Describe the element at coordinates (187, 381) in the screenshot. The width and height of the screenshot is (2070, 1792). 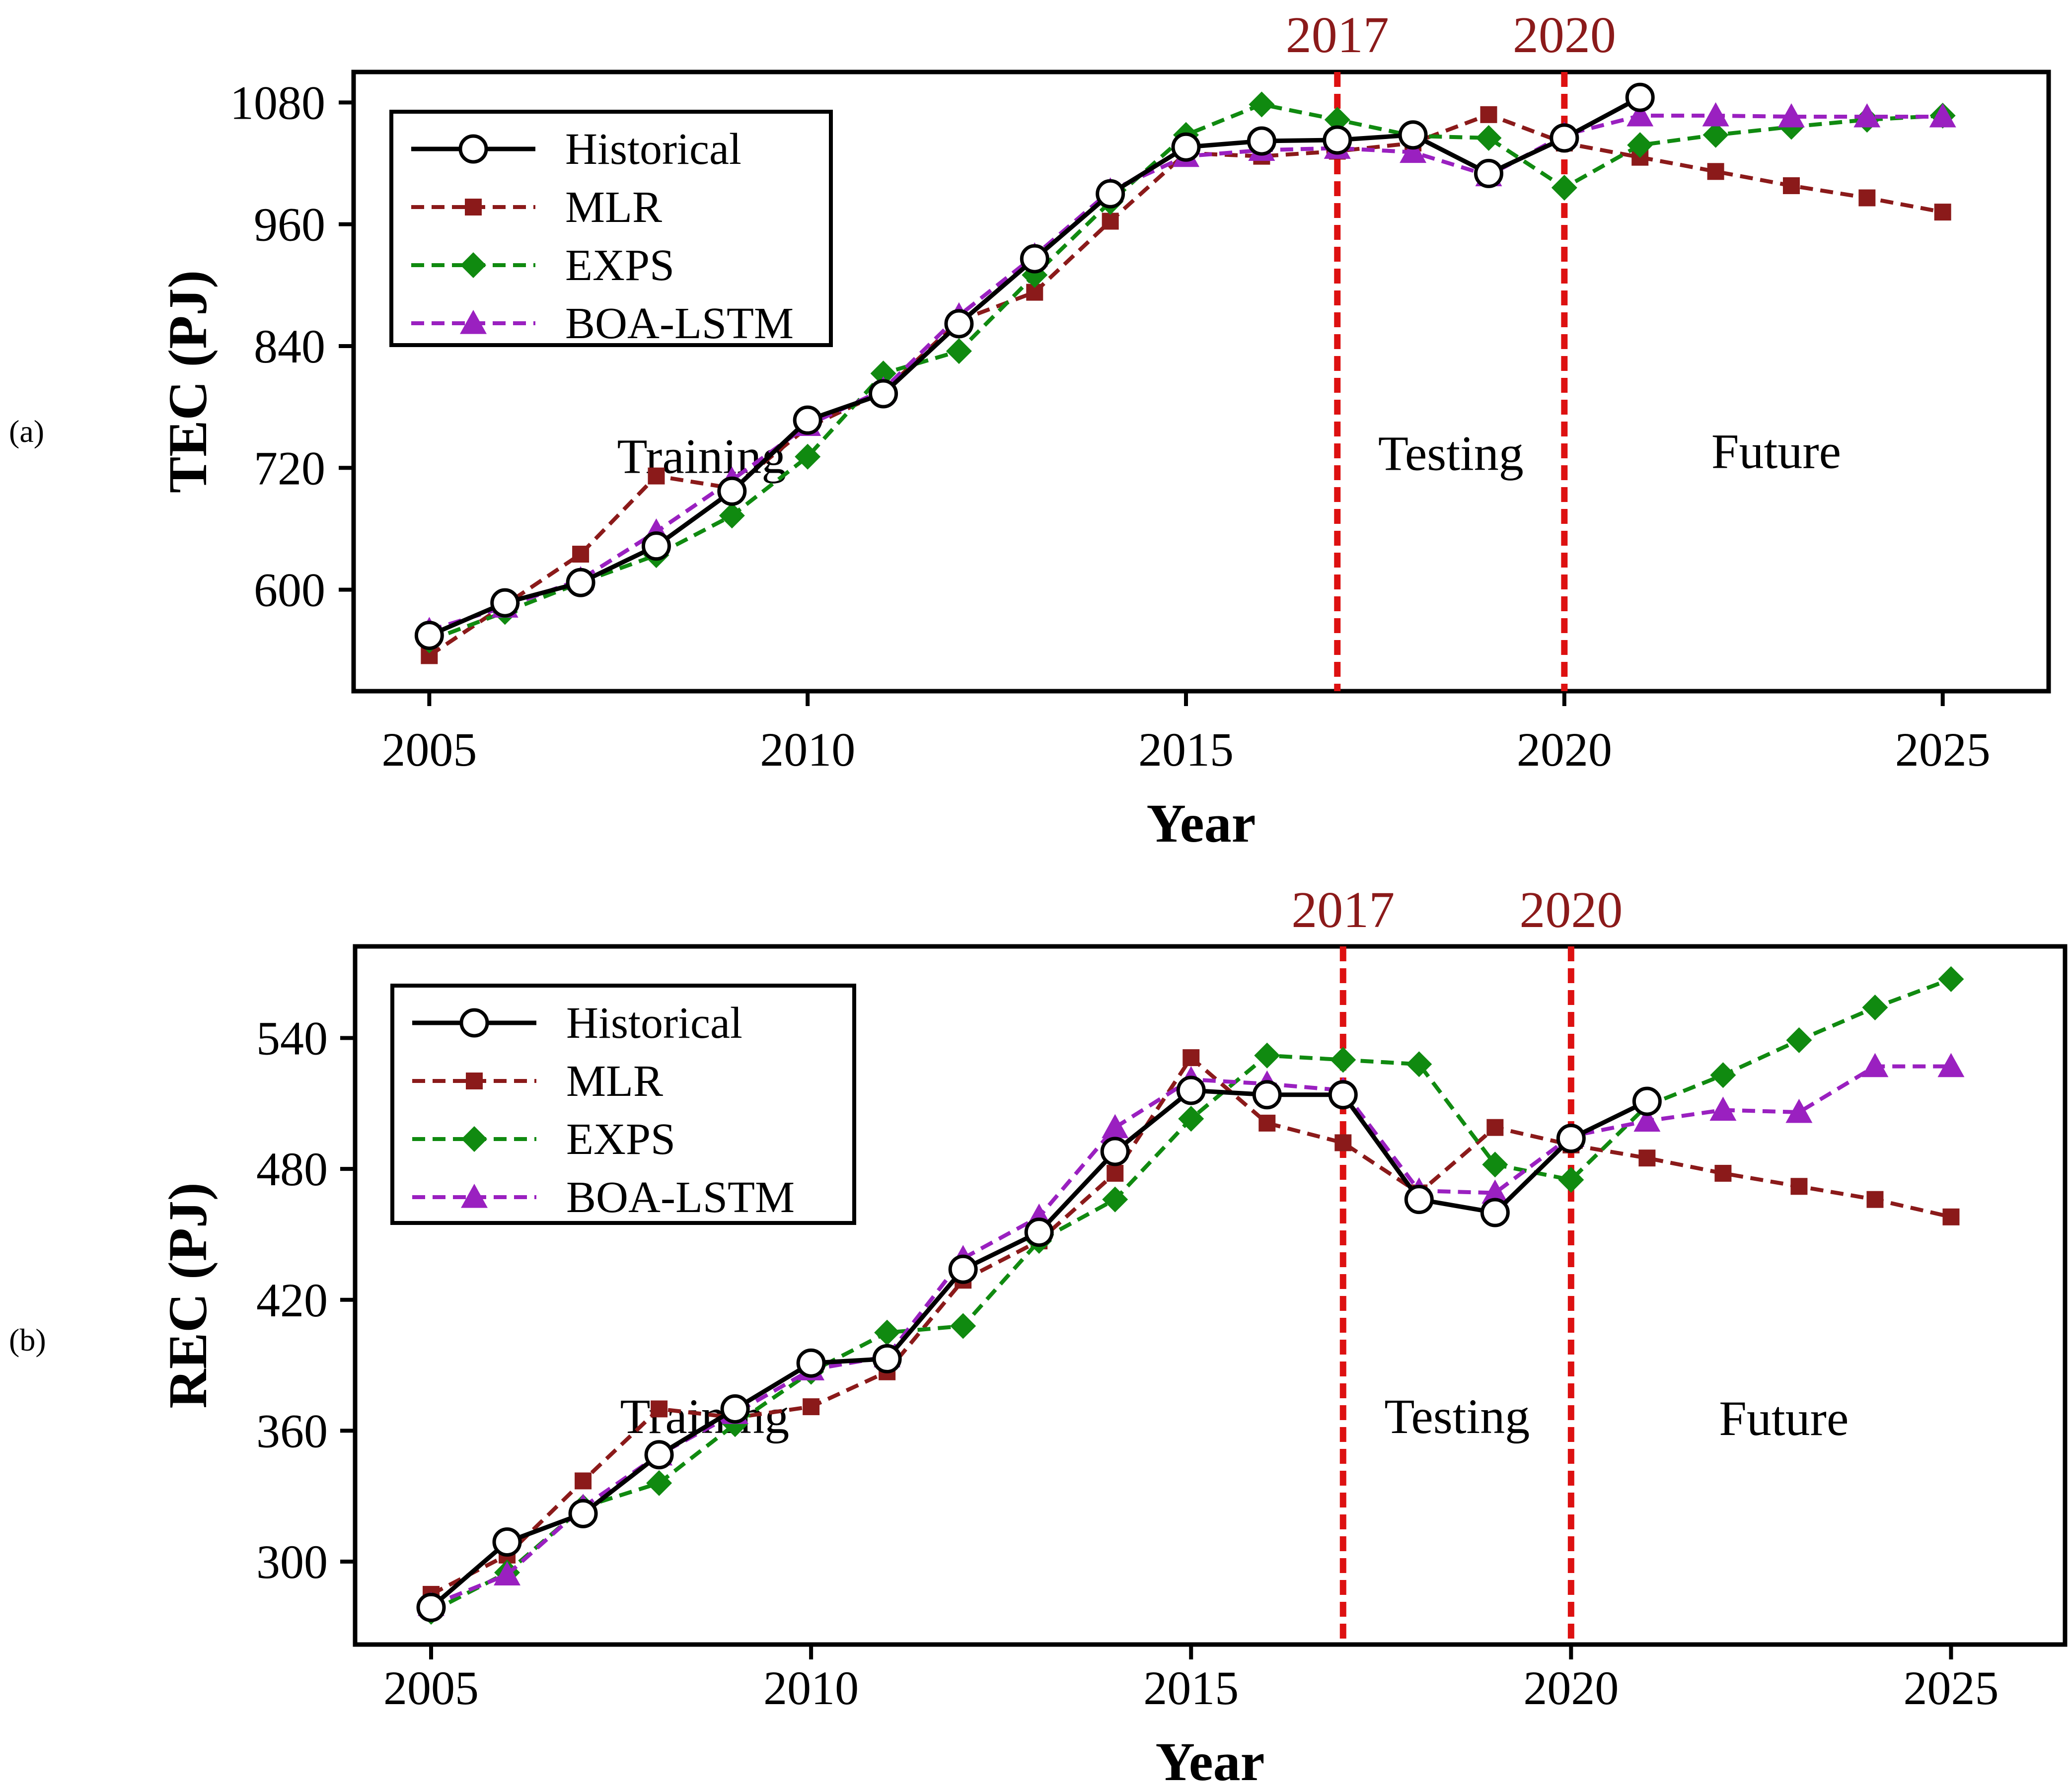
I see `y-axis-title: TEC (PJ)` at that location.